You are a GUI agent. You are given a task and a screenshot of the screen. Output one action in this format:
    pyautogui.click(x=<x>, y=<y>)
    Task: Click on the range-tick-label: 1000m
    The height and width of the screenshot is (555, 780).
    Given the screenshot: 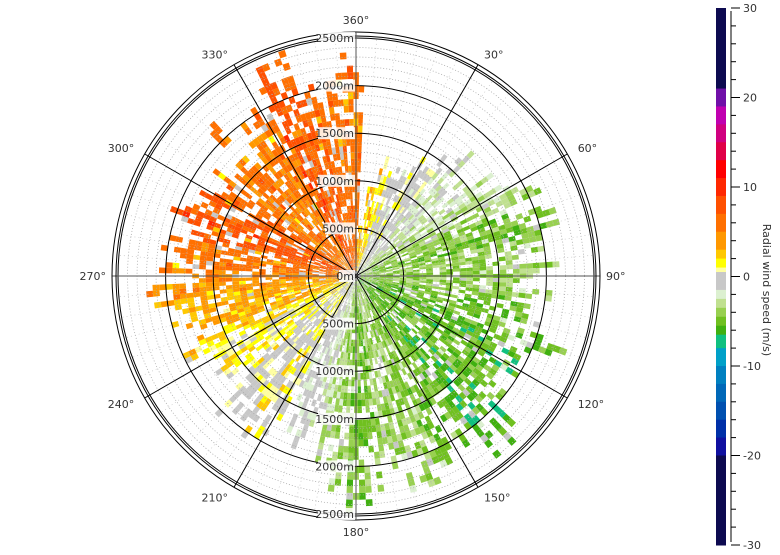 What is the action you would take?
    pyautogui.click(x=334, y=181)
    